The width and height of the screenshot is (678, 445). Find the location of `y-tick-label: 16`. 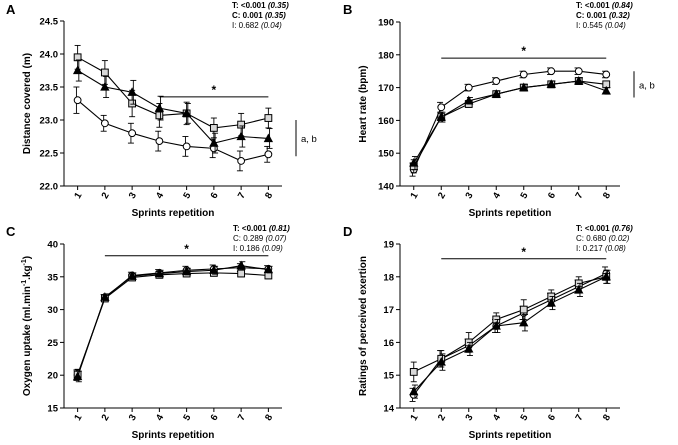

y-tick-label: 16 is located at coordinates (388, 343).